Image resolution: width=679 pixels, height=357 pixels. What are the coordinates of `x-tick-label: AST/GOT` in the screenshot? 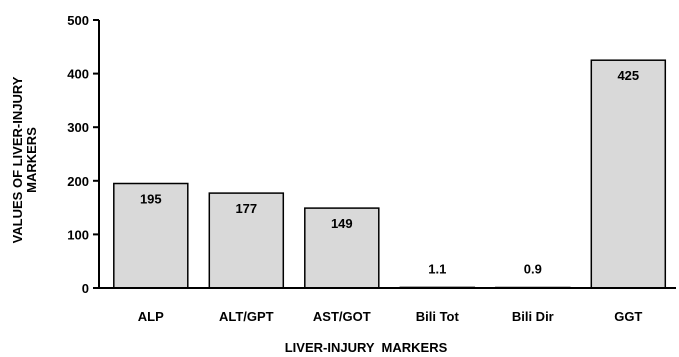 It's located at (342, 316).